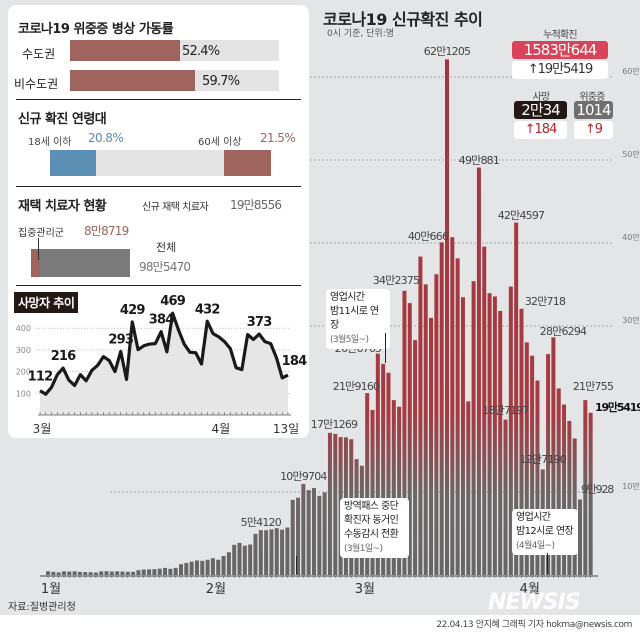 The image size is (640, 632). What do you see at coordinates (221, 81) in the screenshot?
I see `beds-value-noncapital: 59.7%` at bounding box center [221, 81].